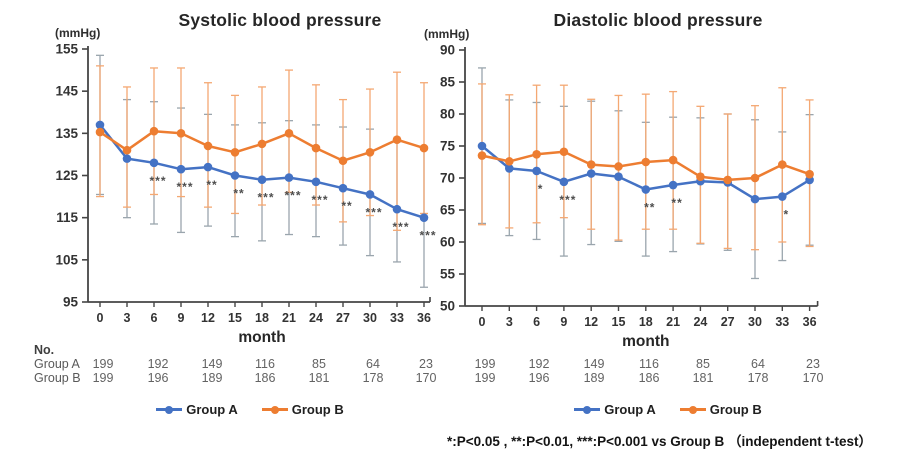  I want to click on sample-size-value: 64, so click(373, 364).